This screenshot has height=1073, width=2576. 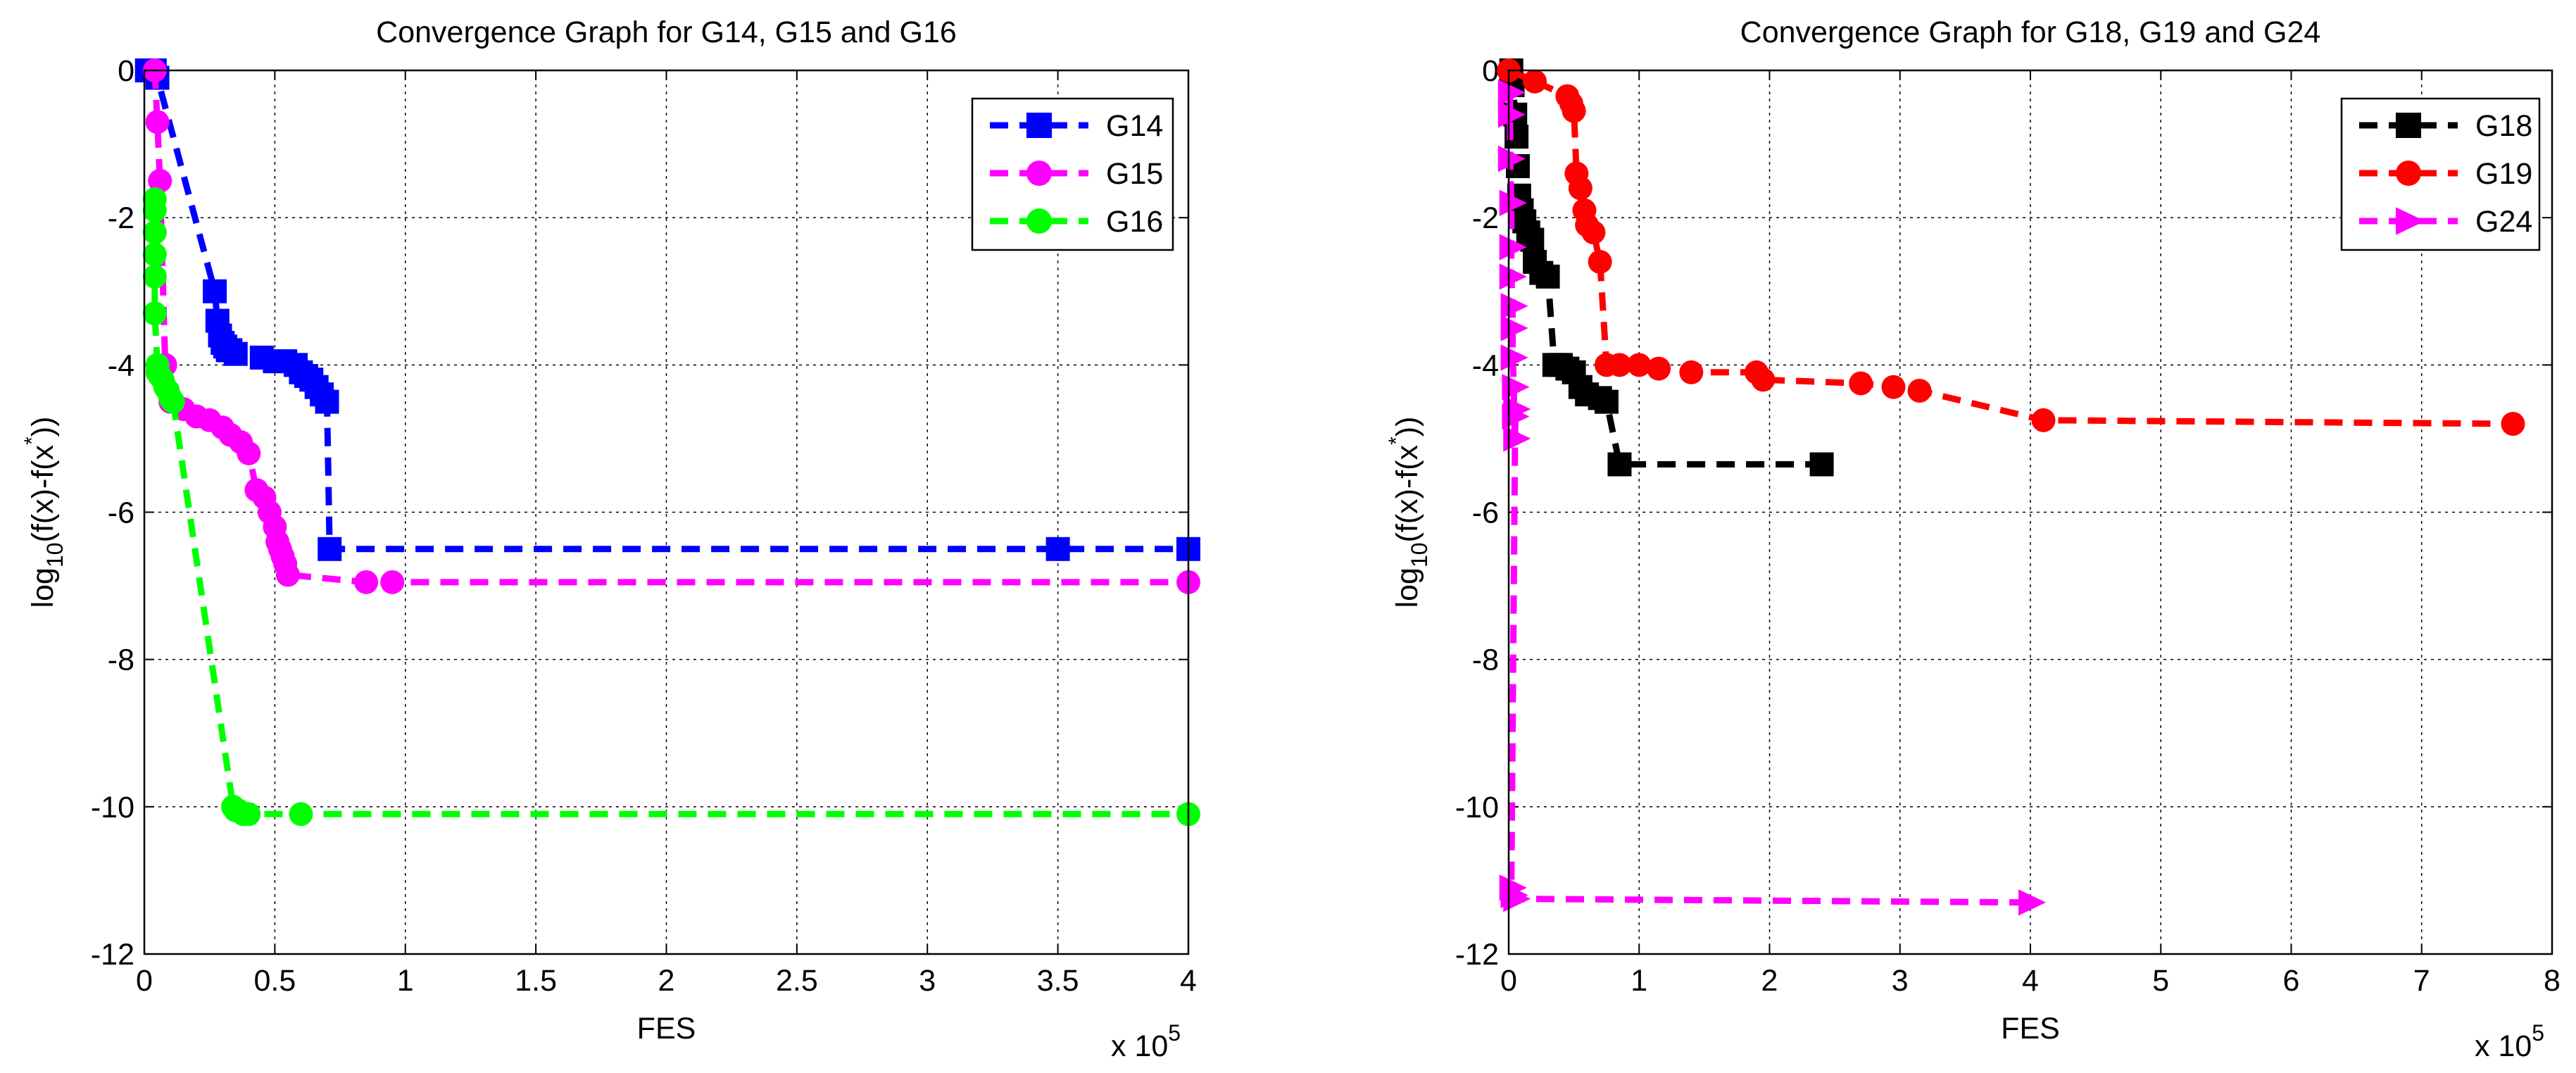 What do you see at coordinates (1135, 174) in the screenshot?
I see `legend-label-g15: G15` at bounding box center [1135, 174].